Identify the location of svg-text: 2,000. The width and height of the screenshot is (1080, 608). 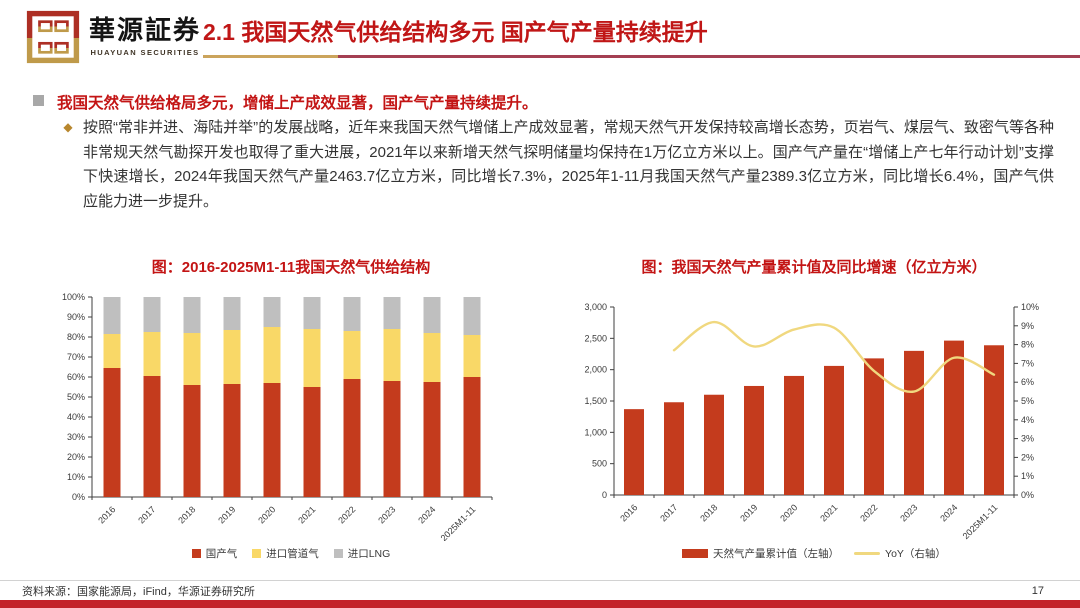
(595, 370).